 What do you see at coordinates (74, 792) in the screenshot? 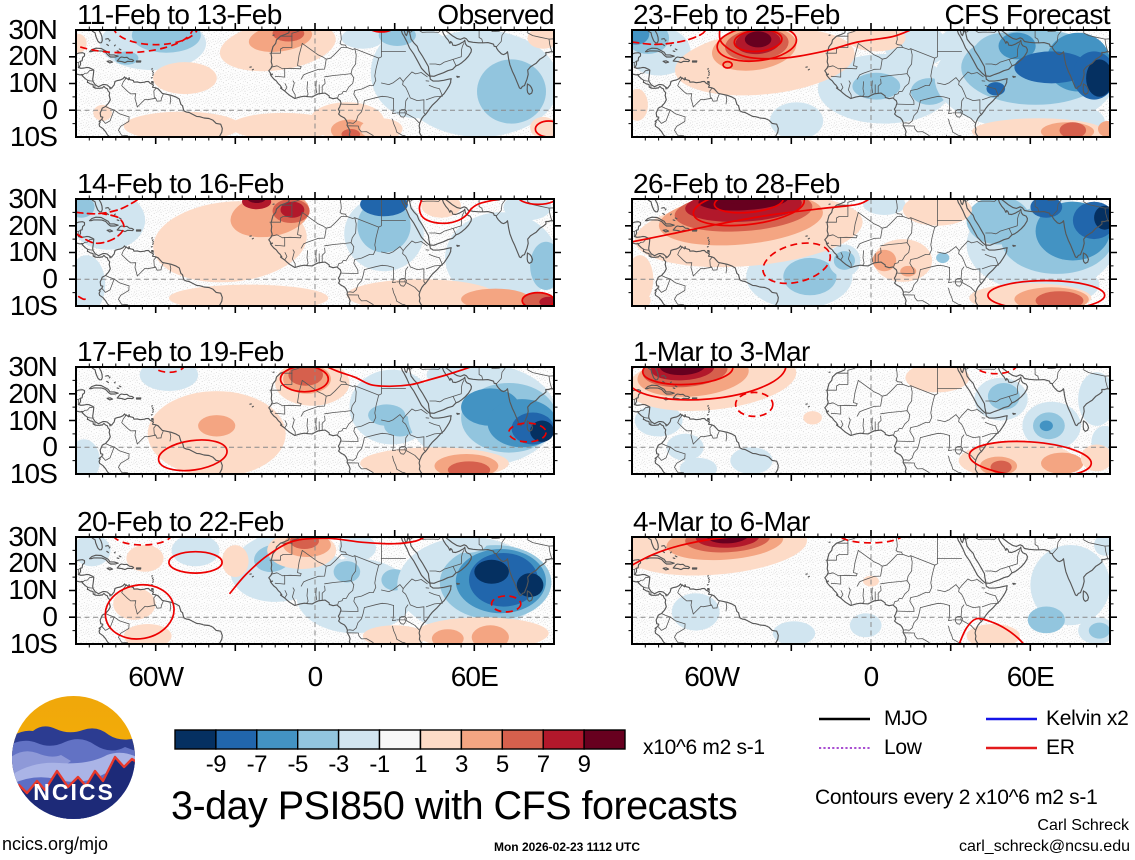
I see `svg-text: NCICS` at bounding box center [74, 792].